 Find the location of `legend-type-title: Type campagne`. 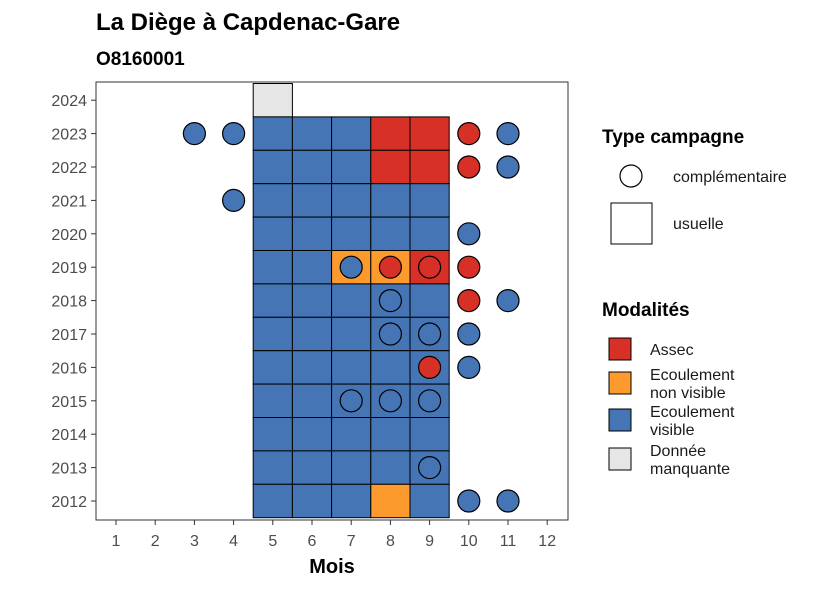

legend-type-title: Type campagne is located at coordinates (673, 137).